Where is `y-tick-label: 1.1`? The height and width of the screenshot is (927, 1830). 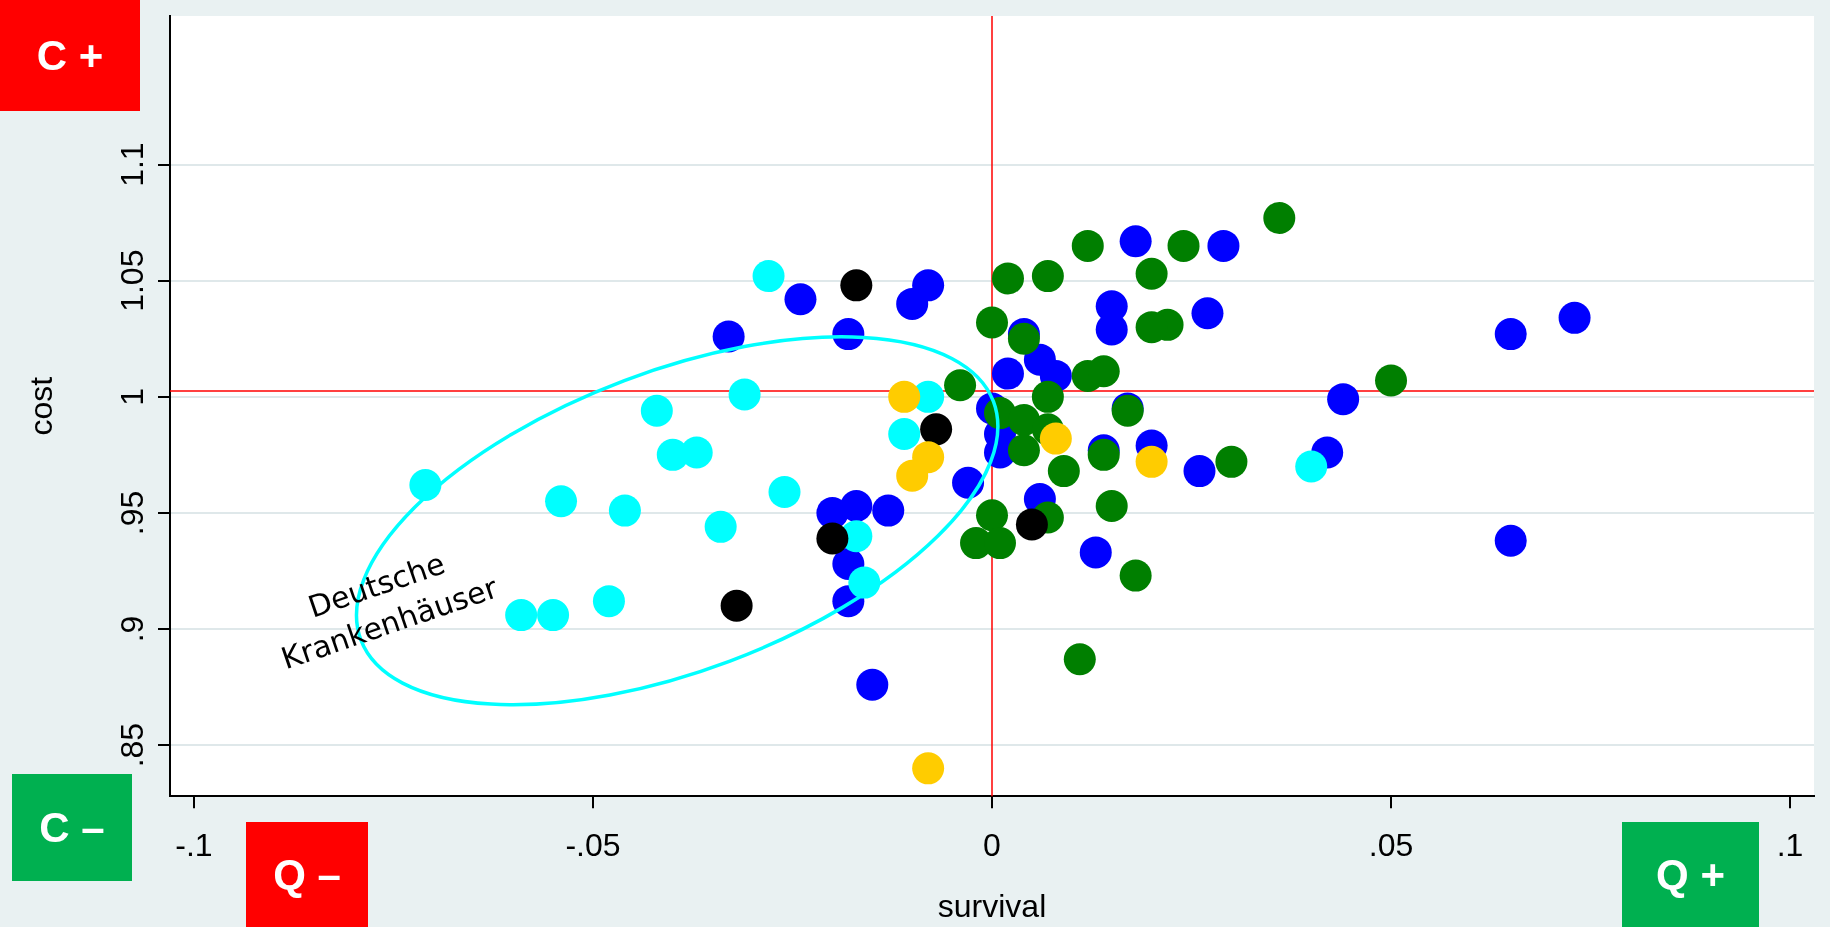
y-tick-label: 1.1 is located at coordinates (131, 164).